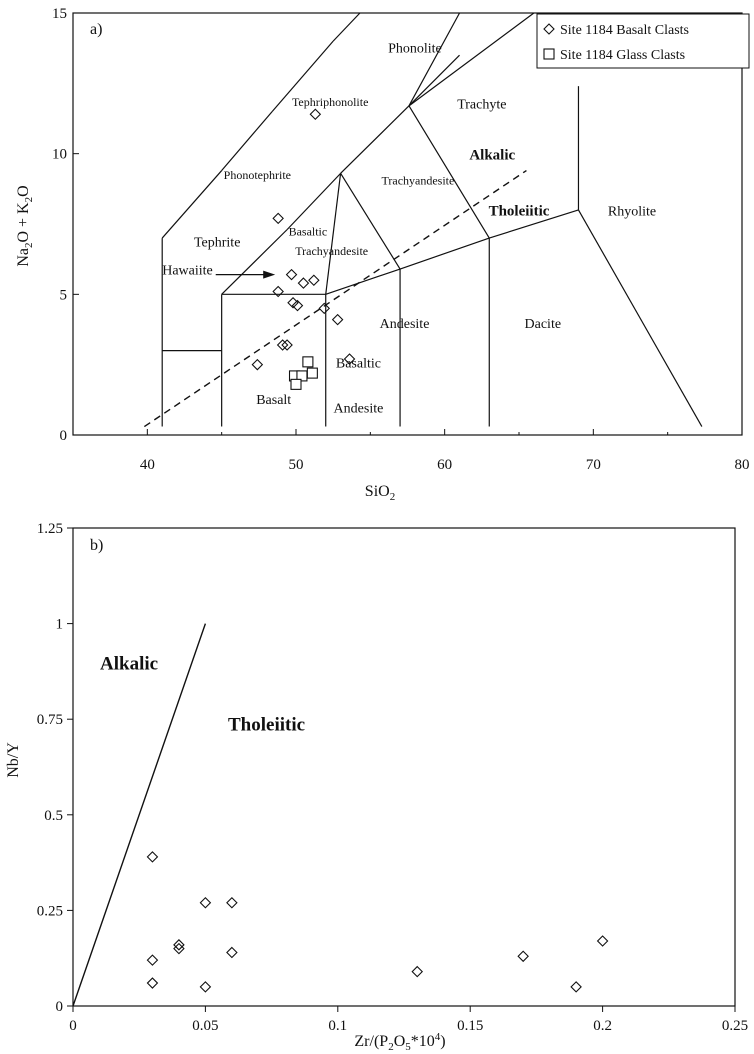 This screenshot has height=1054, width=754. What do you see at coordinates (481, 105) in the screenshot?
I see `field-label-trachyte: Trachyte` at bounding box center [481, 105].